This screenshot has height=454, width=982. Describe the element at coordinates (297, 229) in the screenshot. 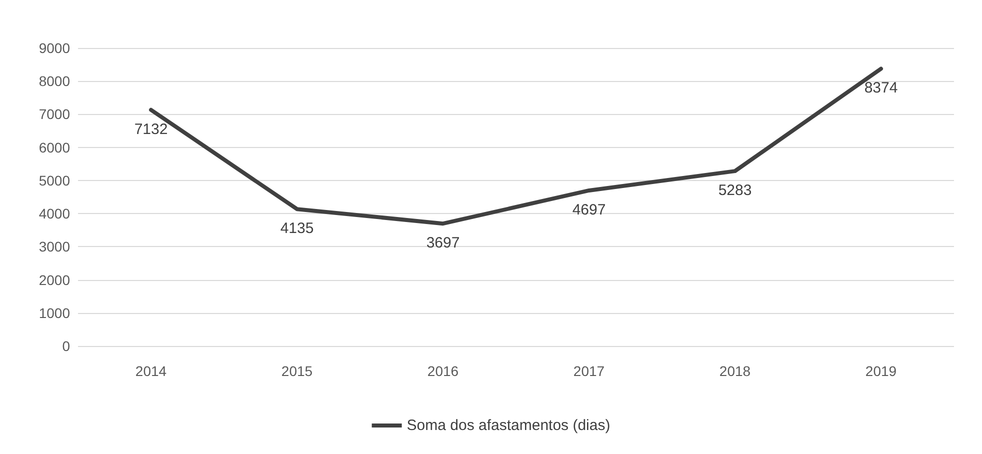

I see `data-label: 4135` at that location.